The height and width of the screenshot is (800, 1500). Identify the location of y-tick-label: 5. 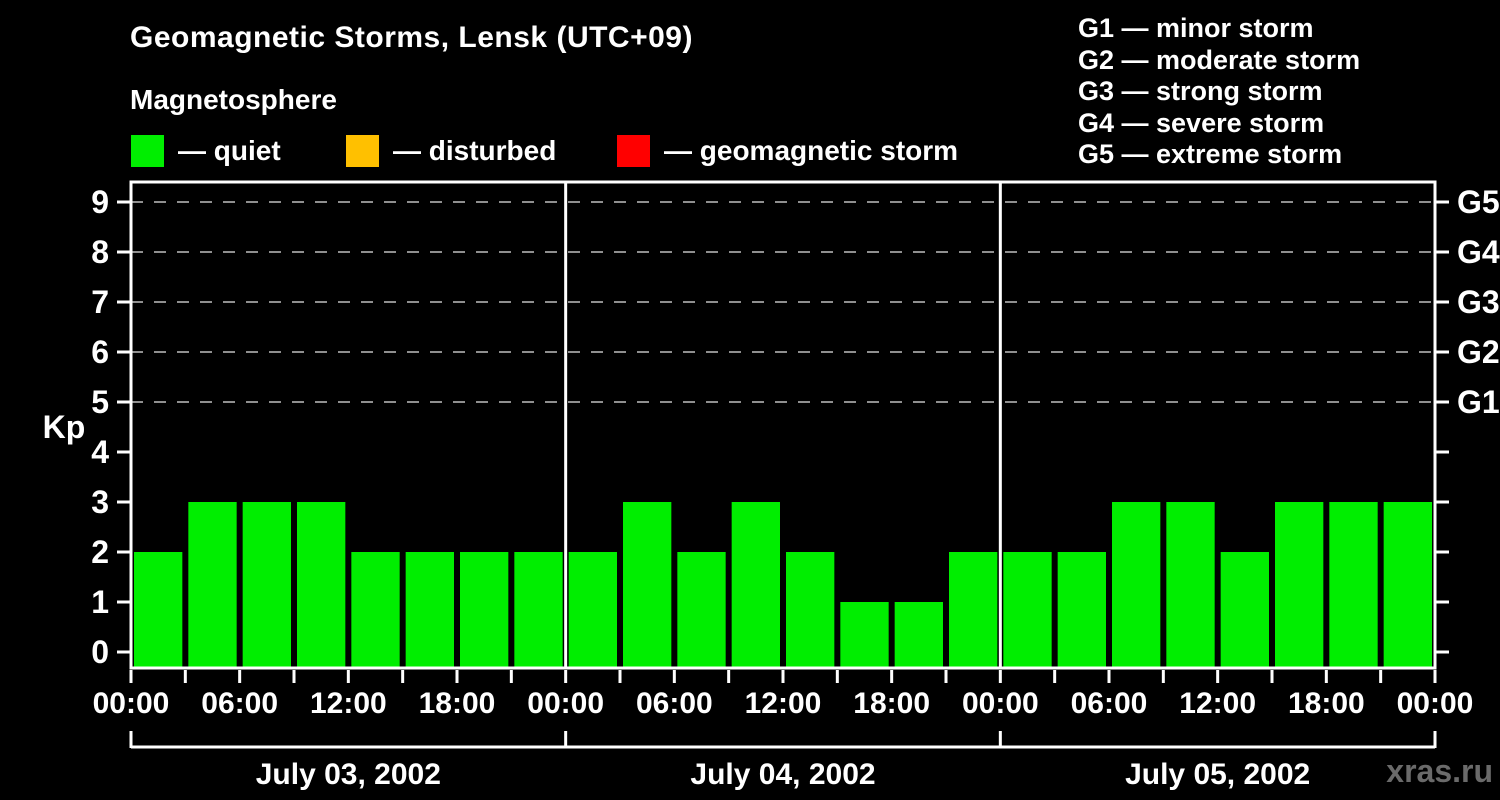
(100, 402).